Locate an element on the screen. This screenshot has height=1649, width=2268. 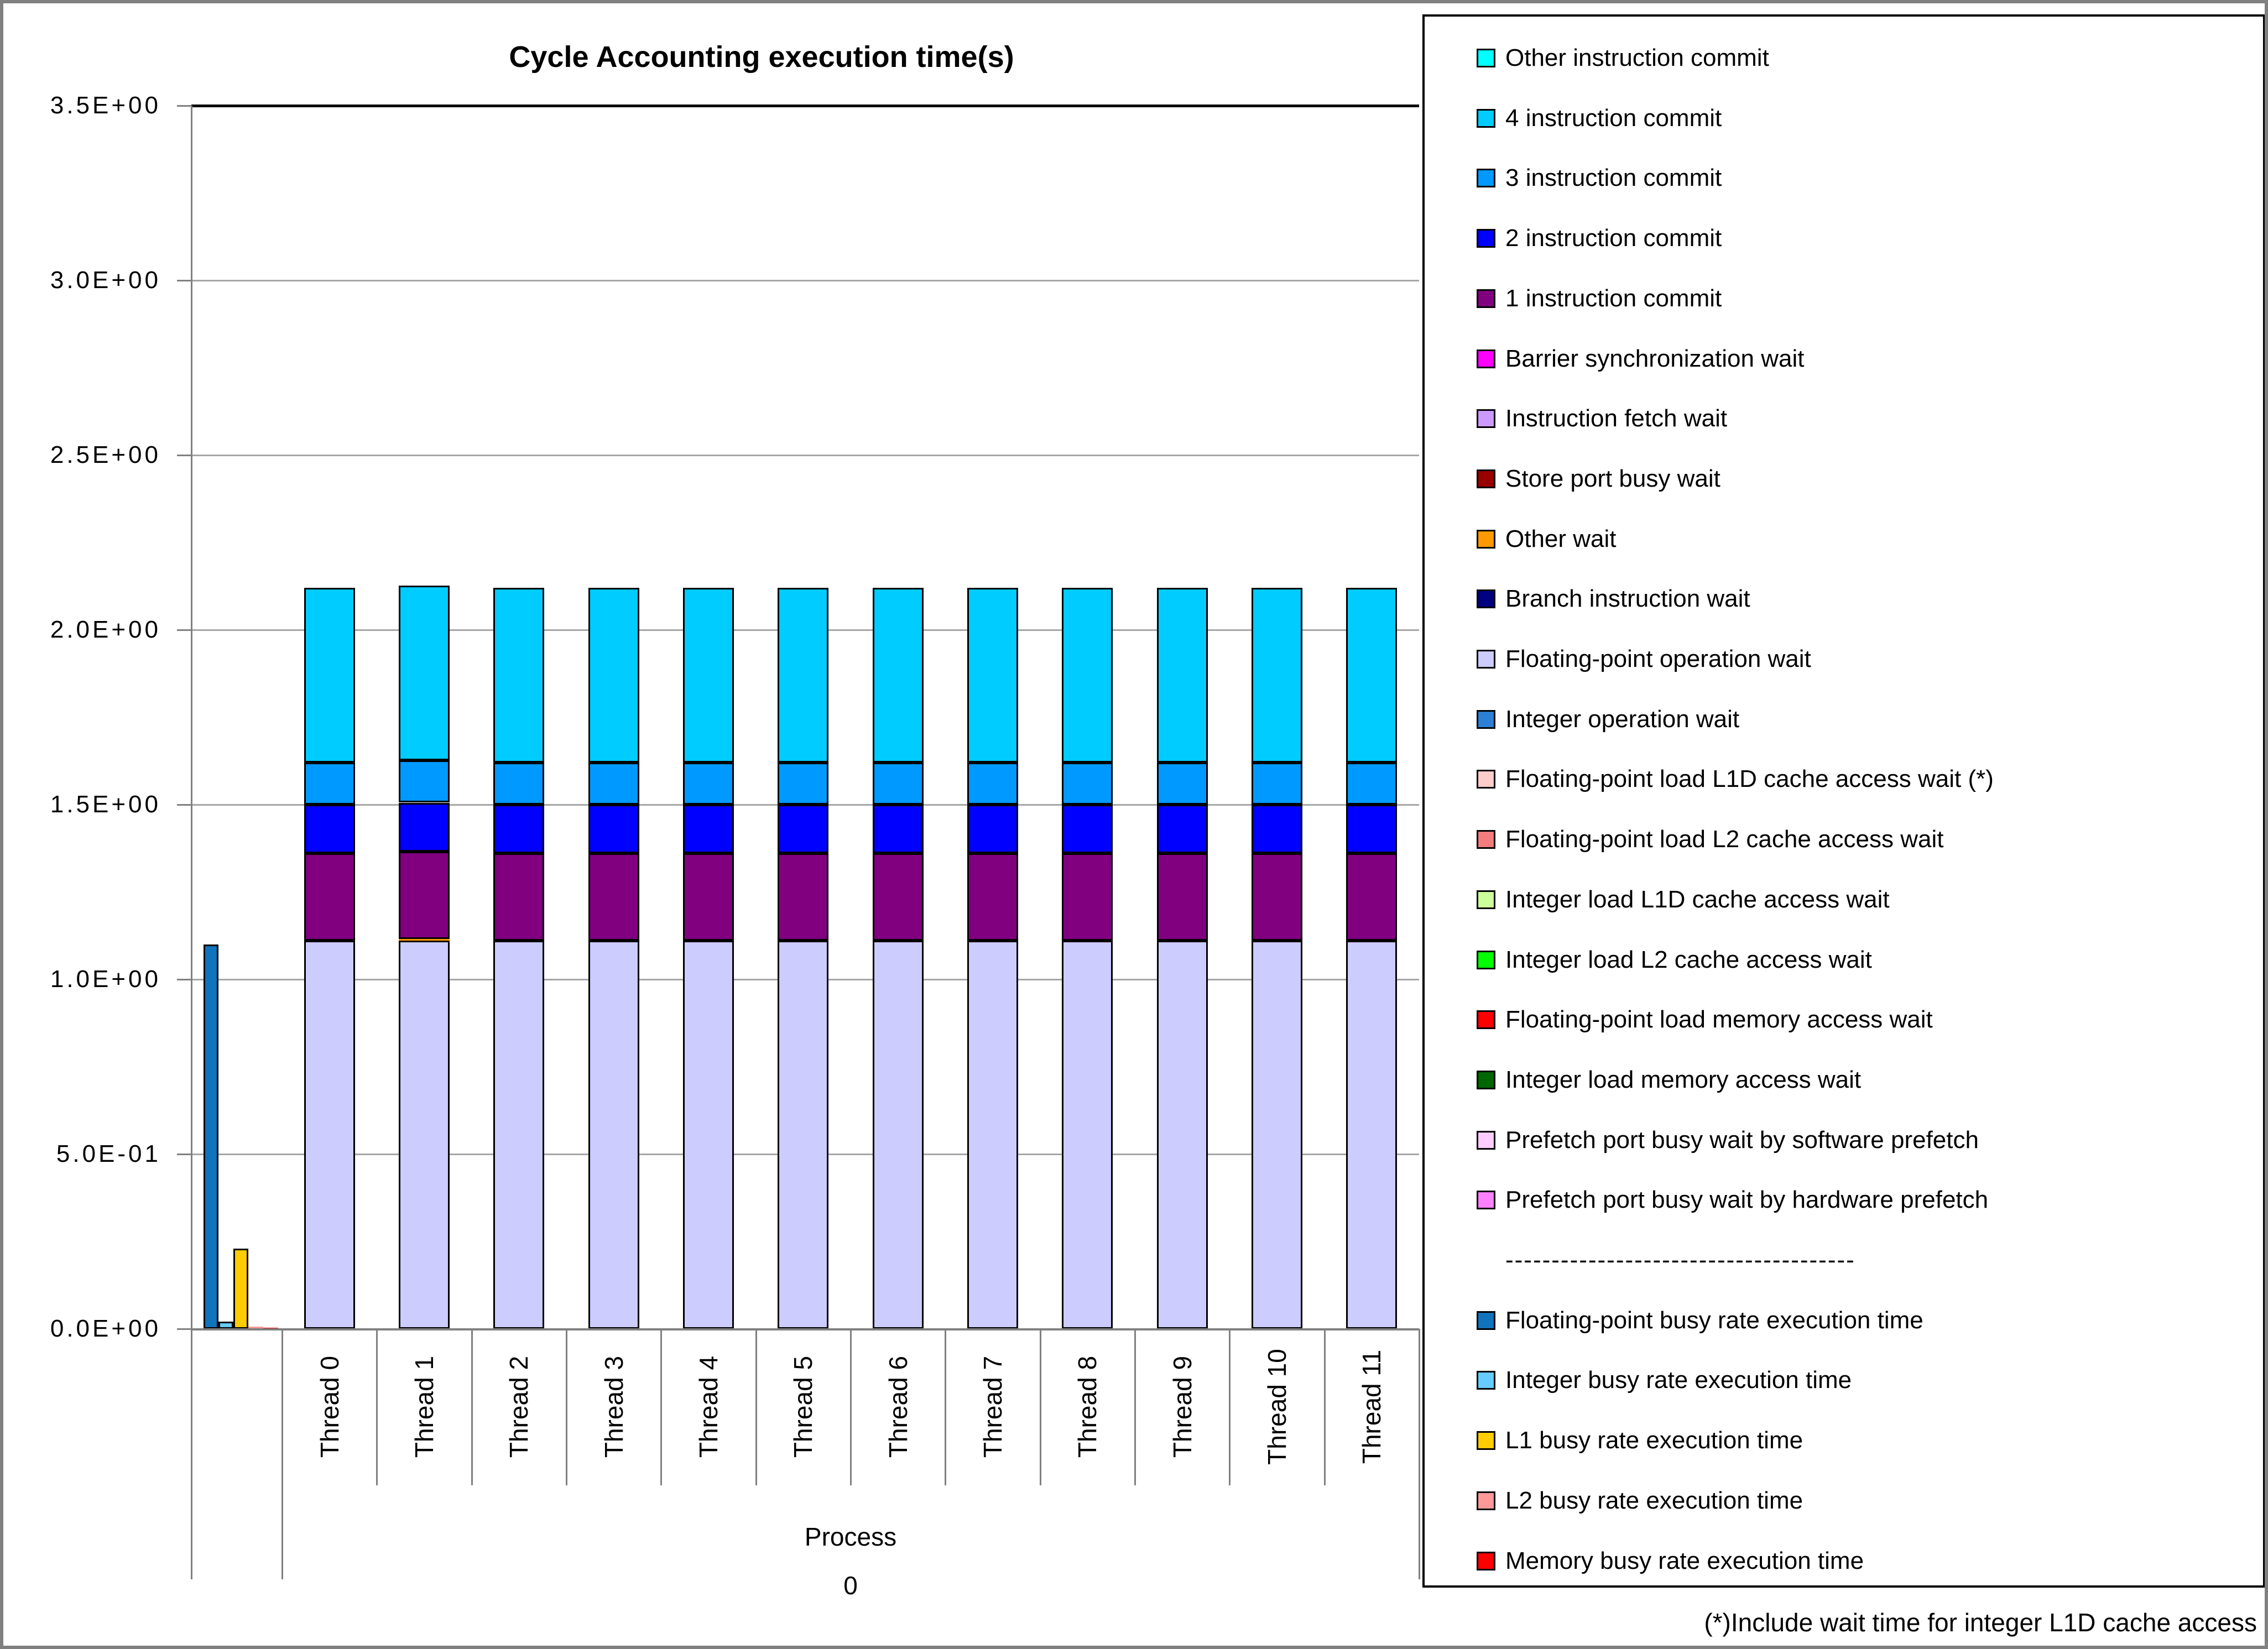
legend-item-label: Other instruction commit is located at coordinates (1637, 58).